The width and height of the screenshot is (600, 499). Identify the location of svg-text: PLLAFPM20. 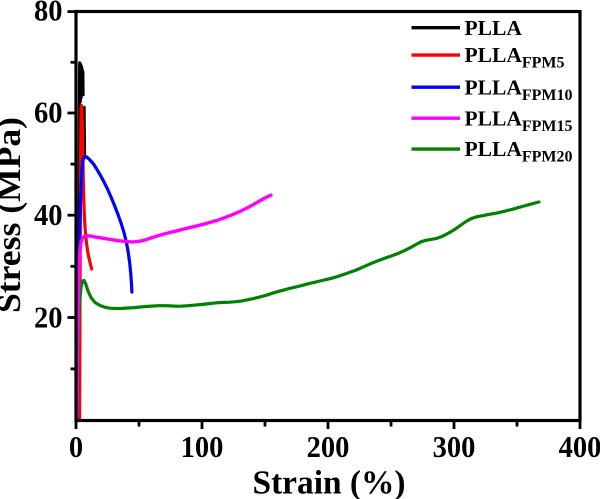
(519, 151).